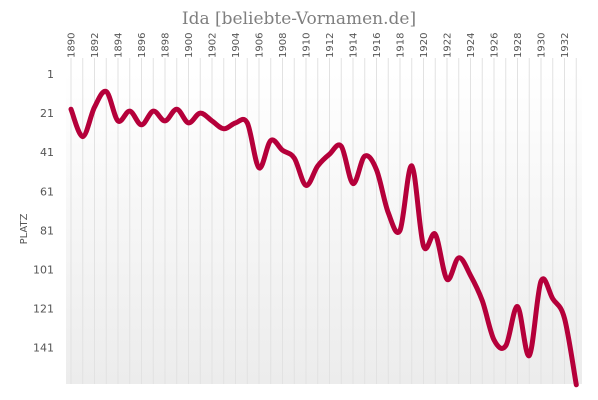 This screenshot has height=400, width=598. What do you see at coordinates (283, 45) in the screenshot?
I see `x-tick-label: 1908` at bounding box center [283, 45].